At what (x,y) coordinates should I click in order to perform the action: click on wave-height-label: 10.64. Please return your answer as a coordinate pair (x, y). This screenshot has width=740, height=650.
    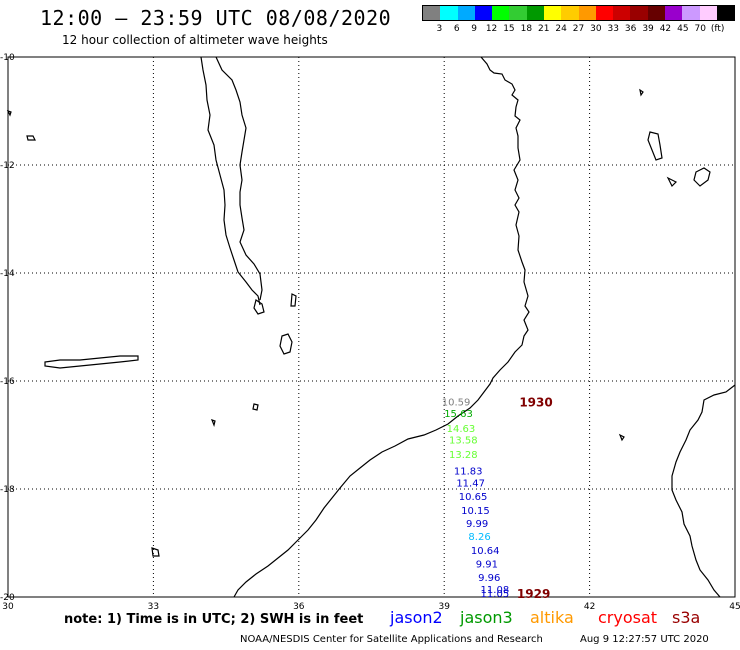
    Looking at the image, I should click on (485, 551).